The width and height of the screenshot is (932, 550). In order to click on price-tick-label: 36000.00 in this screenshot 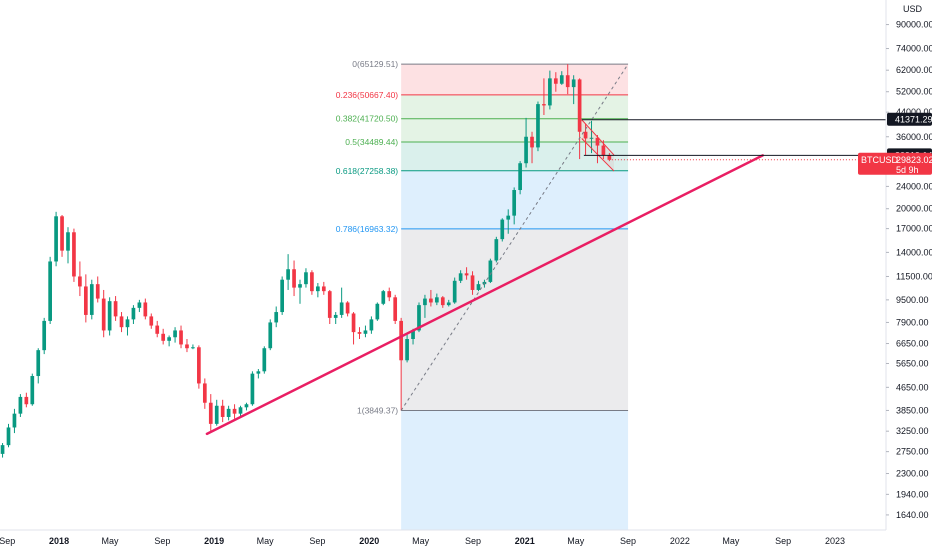, I will do `click(914, 137)`.